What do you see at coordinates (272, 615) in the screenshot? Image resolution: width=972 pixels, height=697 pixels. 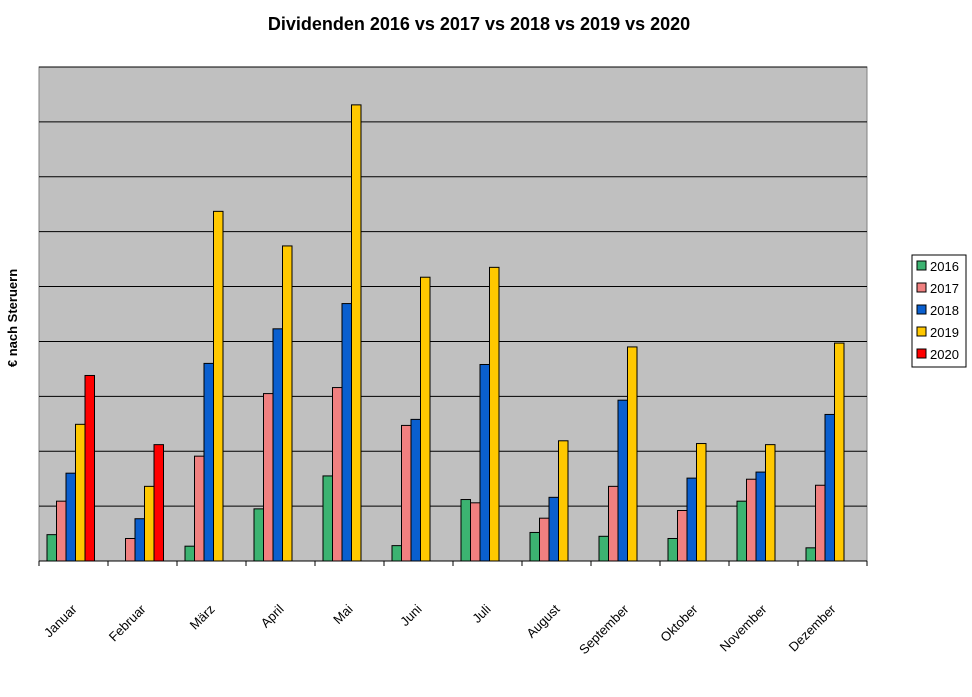 I see `x-tick-label: April` at bounding box center [272, 615].